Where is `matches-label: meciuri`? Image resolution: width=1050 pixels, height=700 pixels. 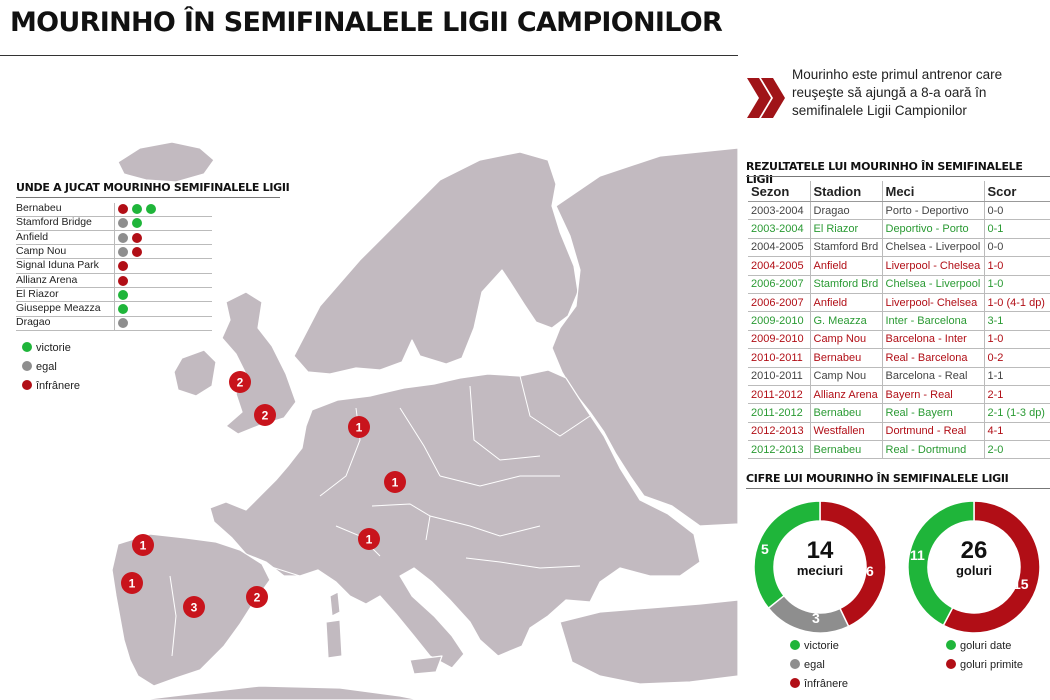 matches-label: meciuri is located at coordinates (820, 570).